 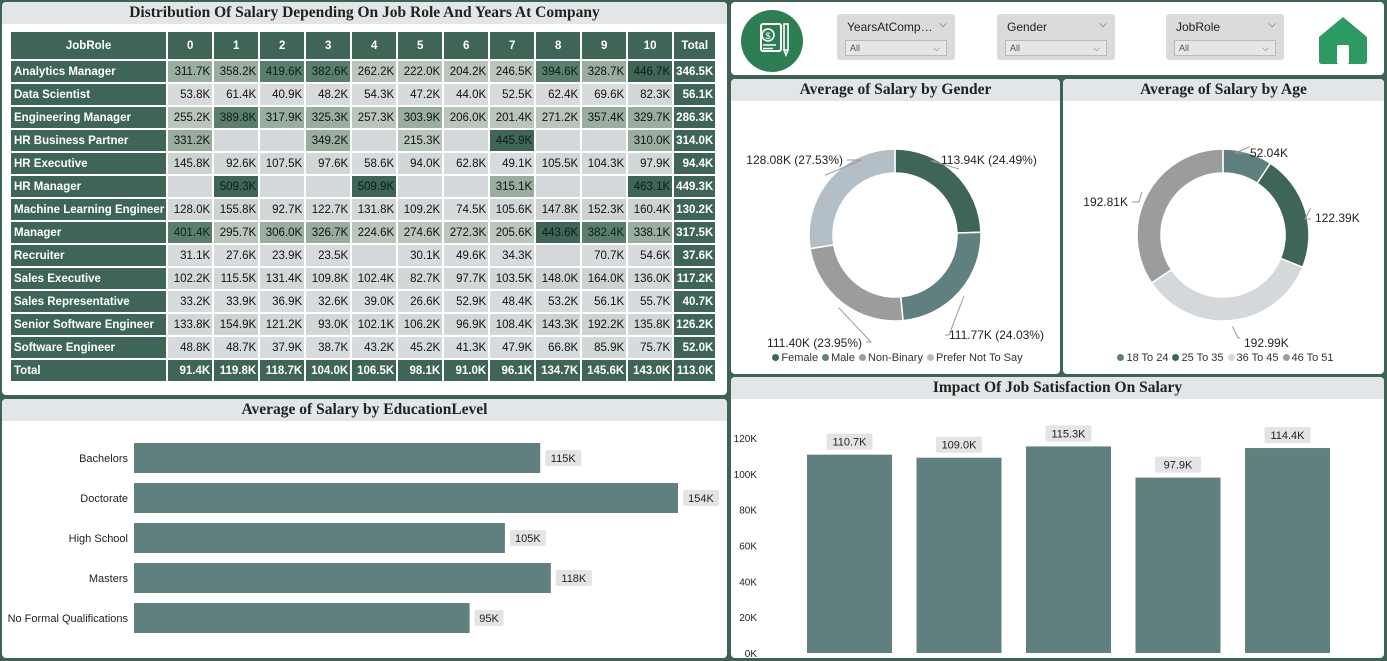 I want to click on table-cell: 49.1K, so click(x=512, y=163).